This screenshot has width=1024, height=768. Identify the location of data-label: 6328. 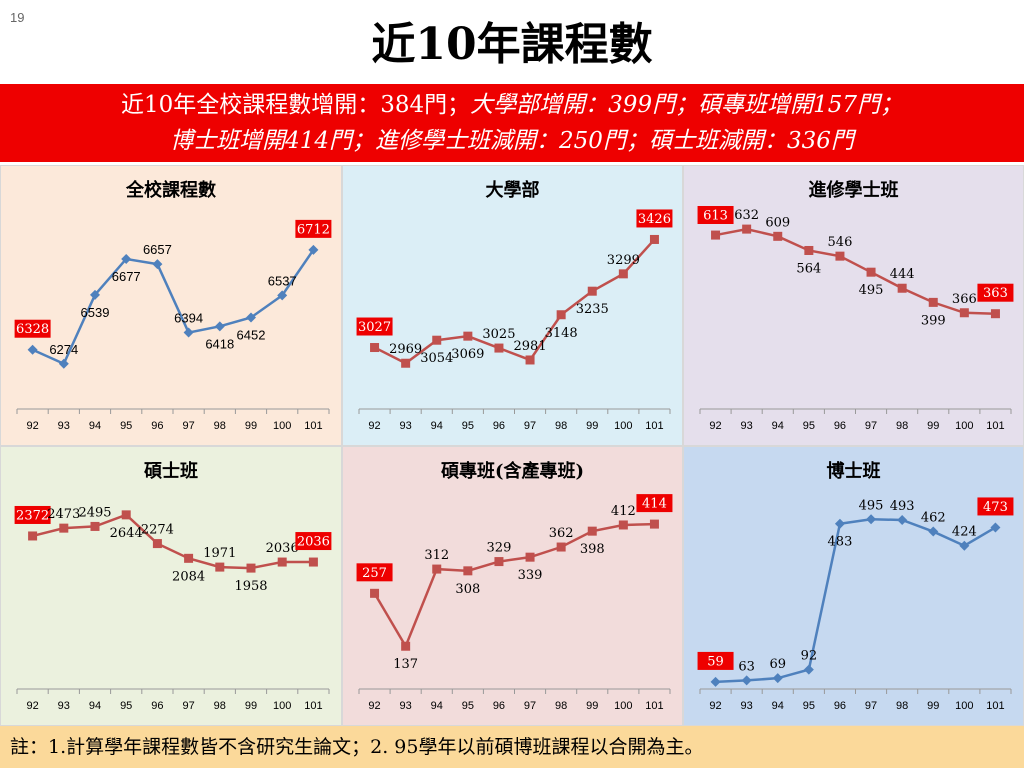
(32, 329).